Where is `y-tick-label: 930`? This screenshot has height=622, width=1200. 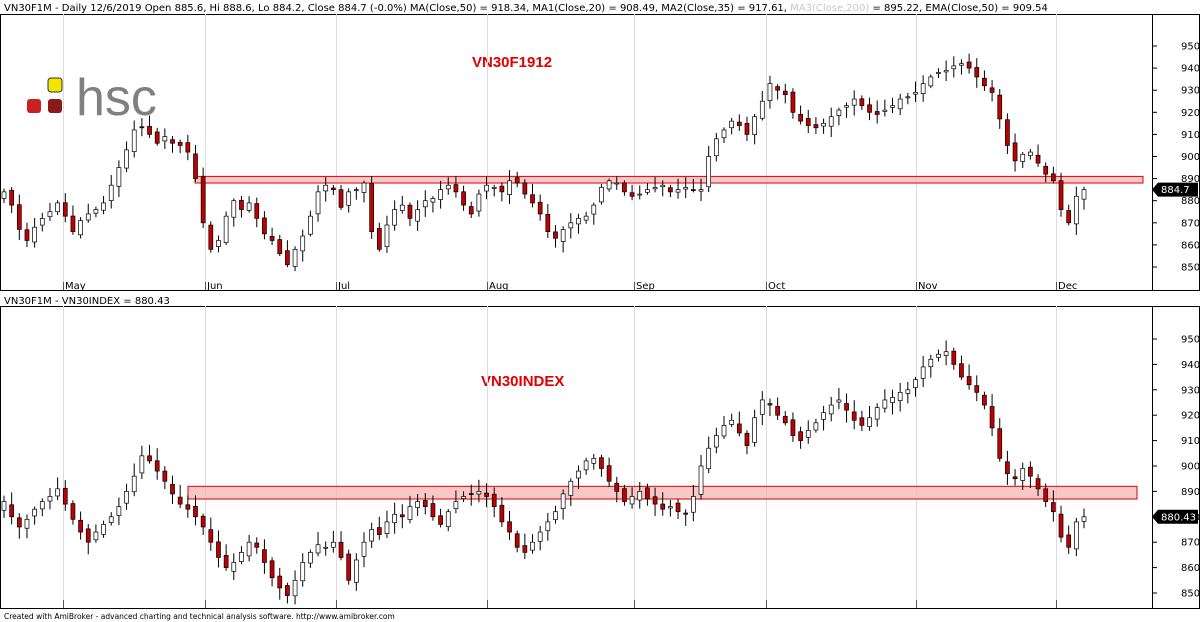 y-tick-label: 930 is located at coordinates (1190, 91).